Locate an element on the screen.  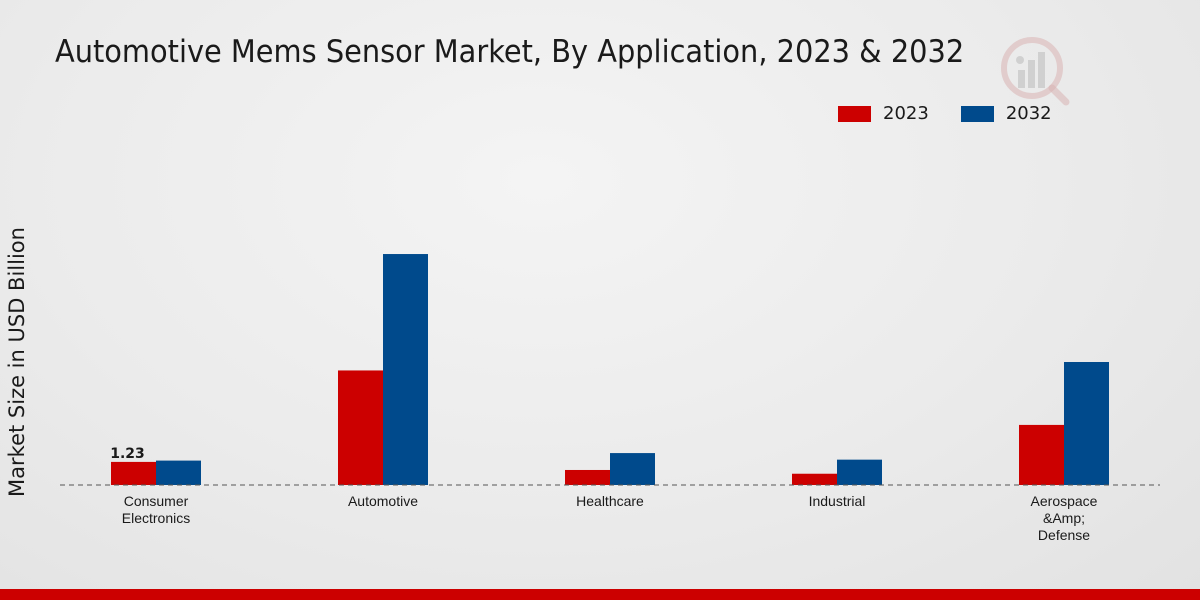
legend-swatch-2023 is located at coordinates (854, 113).